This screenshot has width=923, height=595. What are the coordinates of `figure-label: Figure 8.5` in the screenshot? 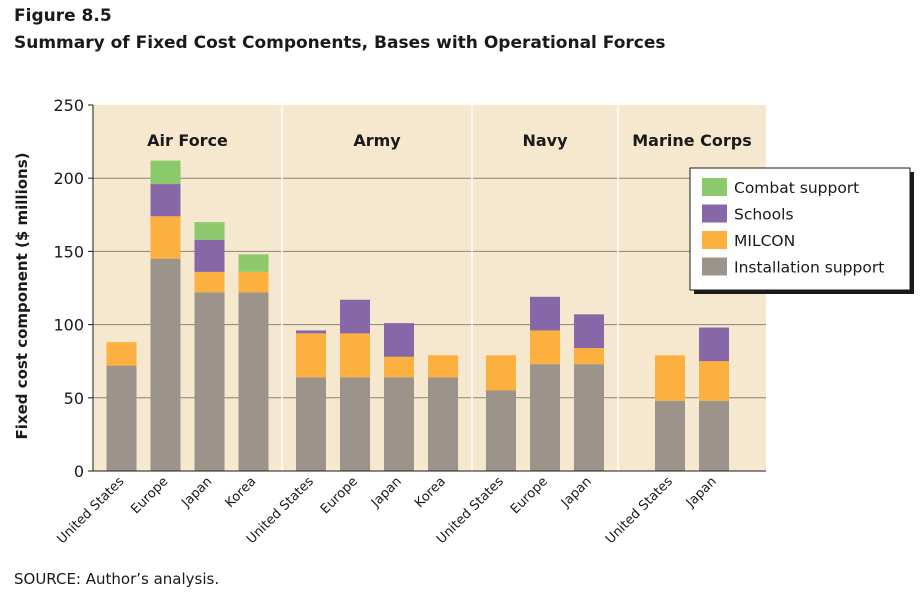 It's located at (63, 16).